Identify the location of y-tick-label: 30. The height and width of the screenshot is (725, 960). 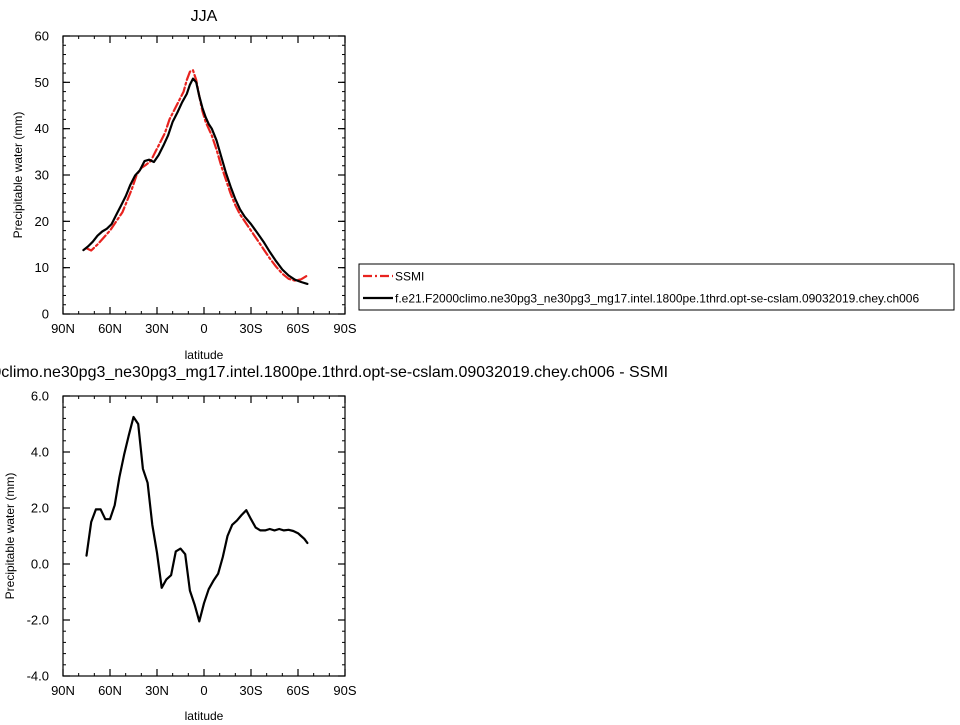
(42, 175).